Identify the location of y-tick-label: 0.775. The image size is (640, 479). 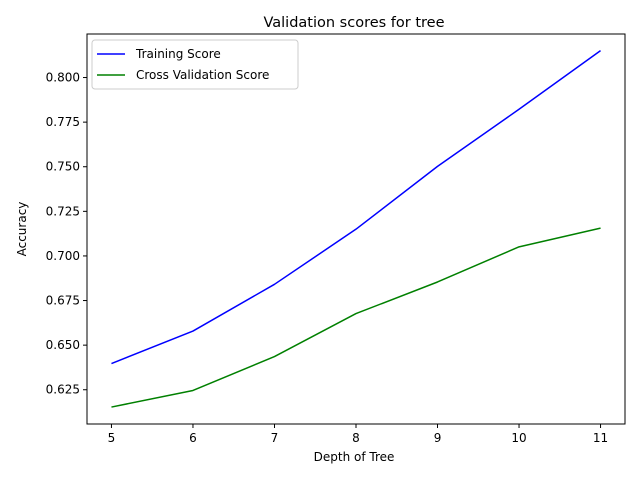
(63, 122).